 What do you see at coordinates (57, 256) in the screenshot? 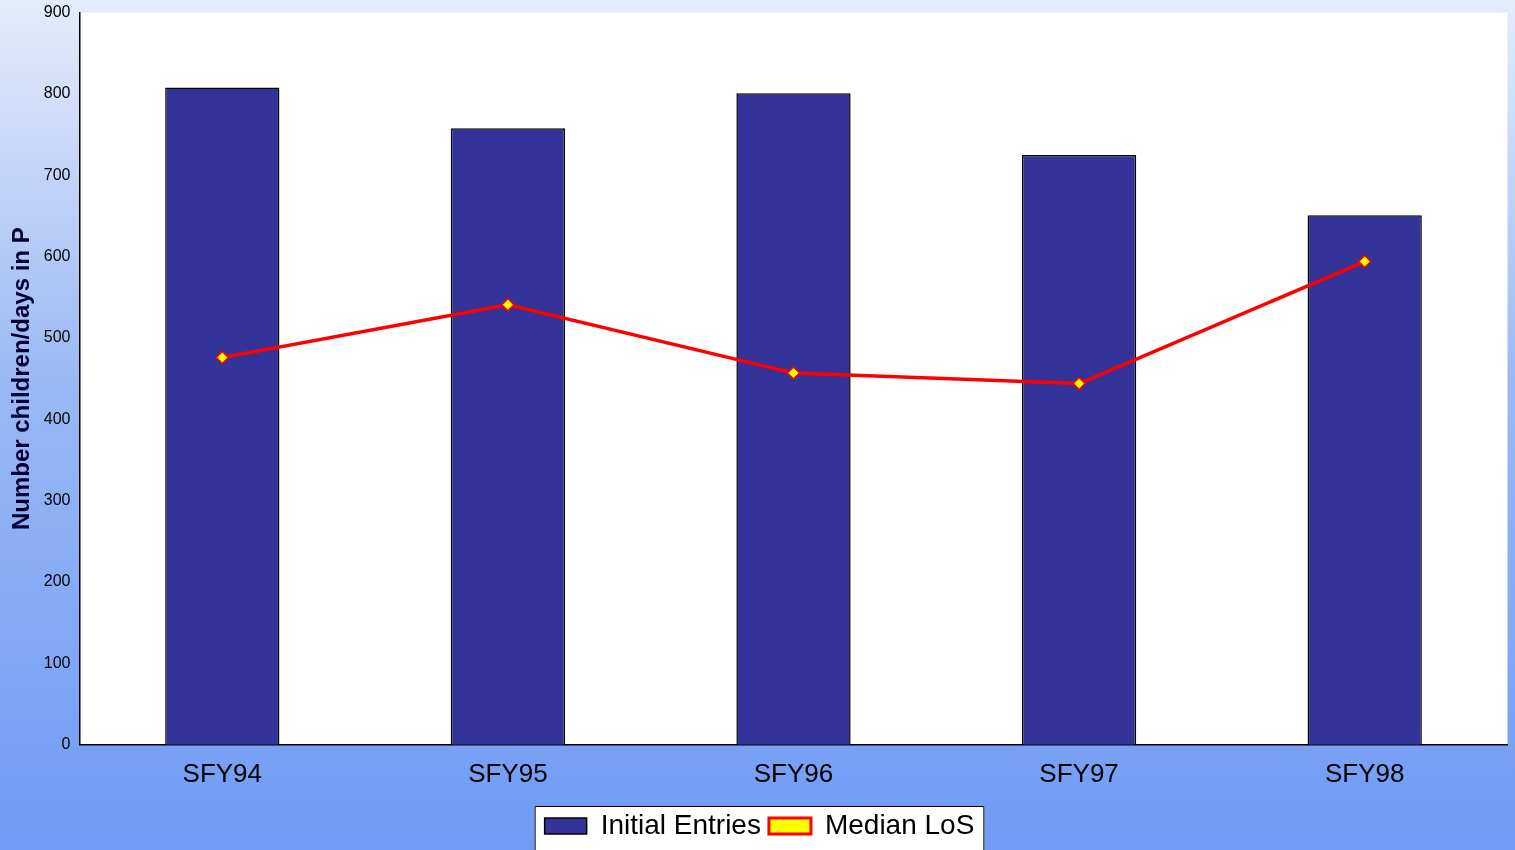
I see `y-tick-label: 600` at bounding box center [57, 256].